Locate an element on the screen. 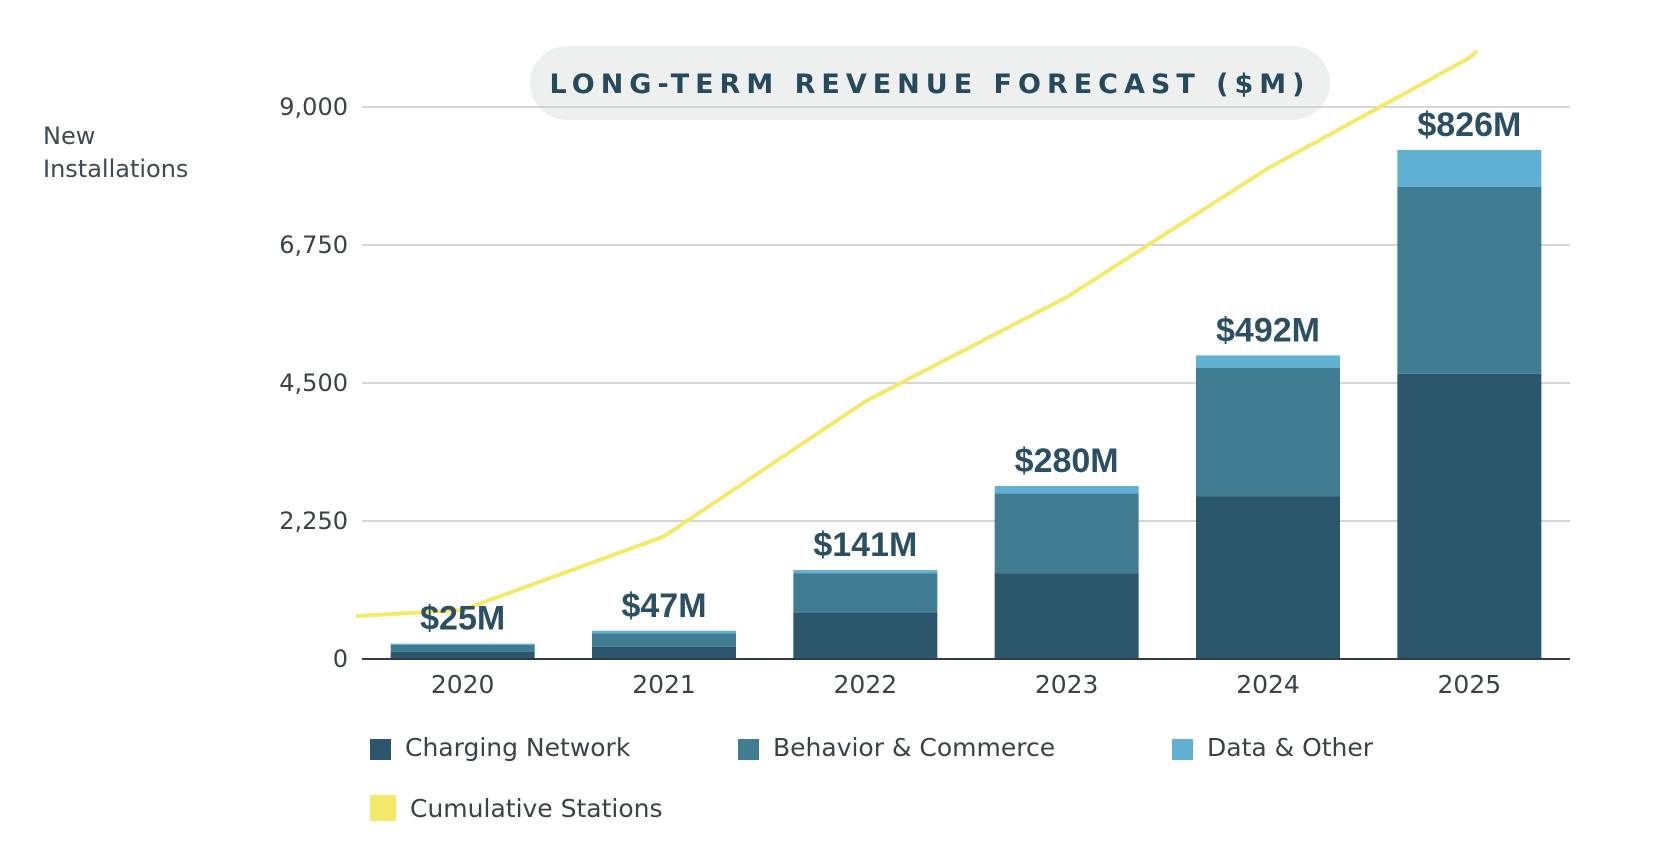  x-axis-ticks: 2020 2021 2022 2023 2024 2025 is located at coordinates (966, 684).